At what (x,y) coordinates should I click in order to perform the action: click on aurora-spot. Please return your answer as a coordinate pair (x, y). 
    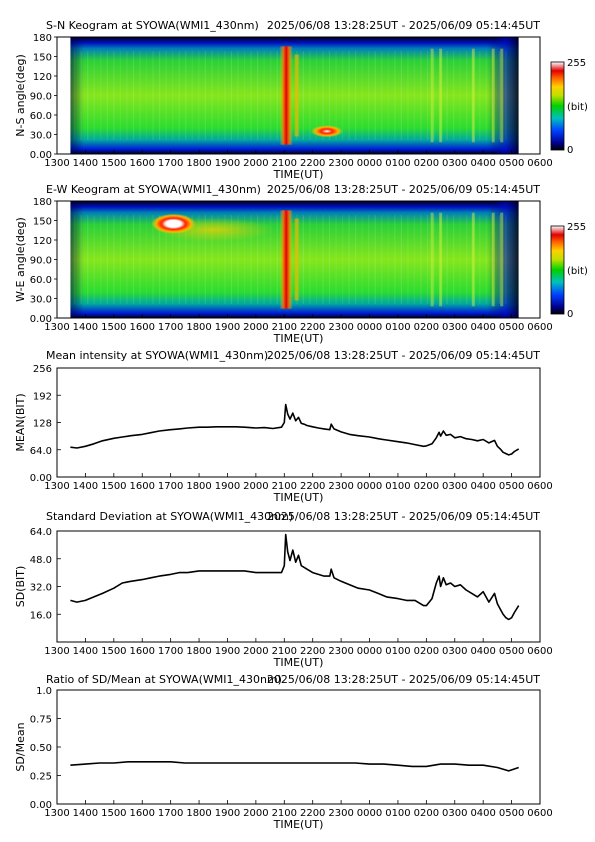
    Looking at the image, I should click on (326, 131).